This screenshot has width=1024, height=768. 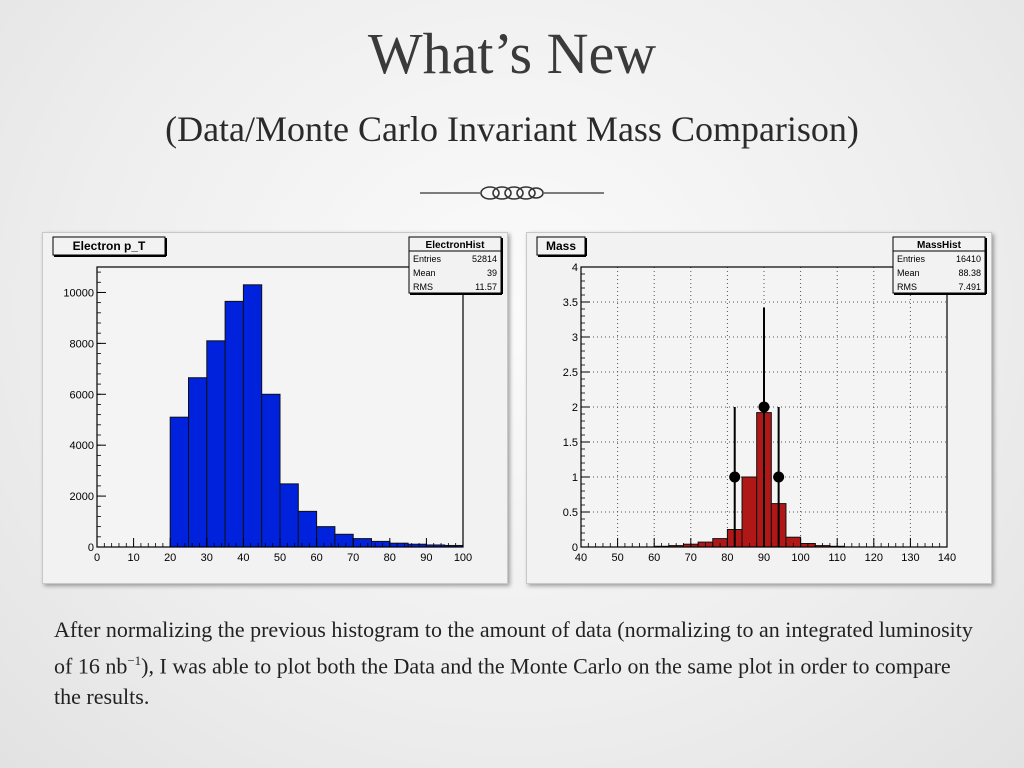 What do you see at coordinates (133, 558) in the screenshot?
I see `chart0-x-tick-label-1: 10` at bounding box center [133, 558].